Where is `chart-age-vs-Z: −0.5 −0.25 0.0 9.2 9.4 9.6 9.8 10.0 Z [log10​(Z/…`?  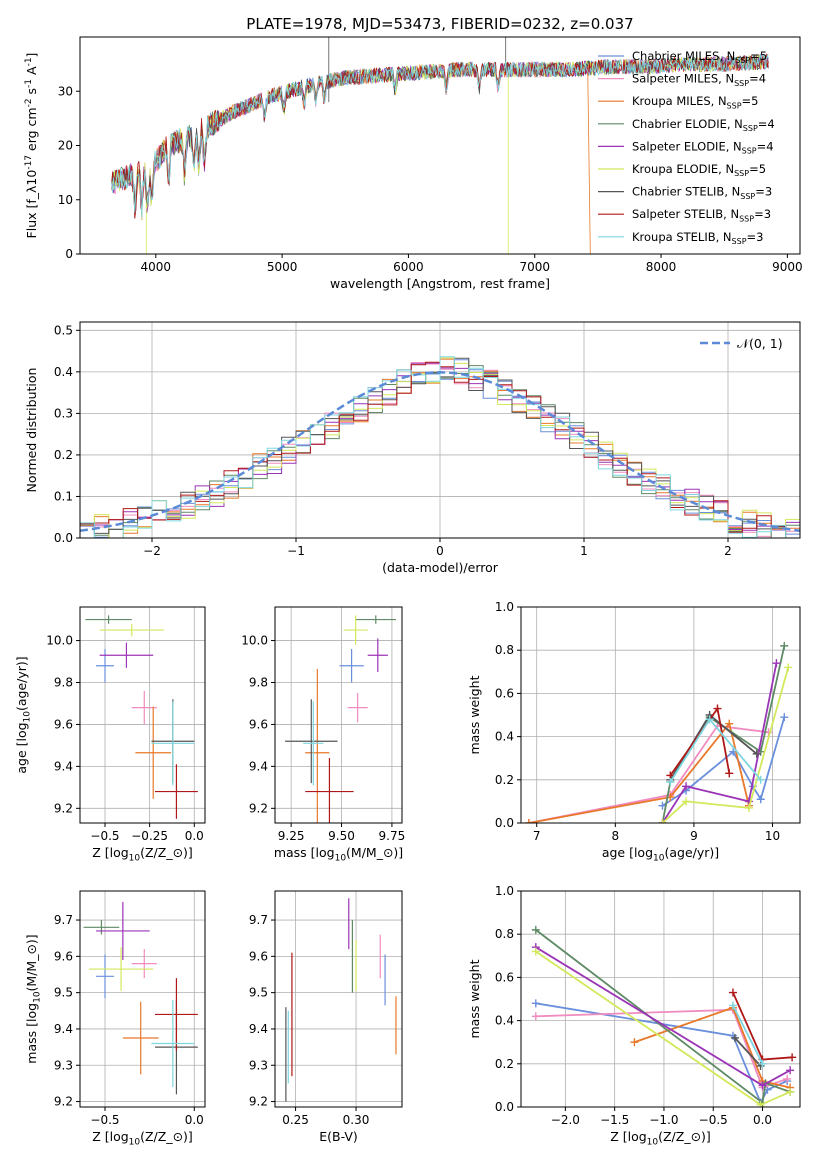 chart-age-vs-Z: −0.5 −0.25 0.0 9.2 9.4 9.6 9.8 10.0 Z [log10​(Z/… is located at coordinates (110, 735).